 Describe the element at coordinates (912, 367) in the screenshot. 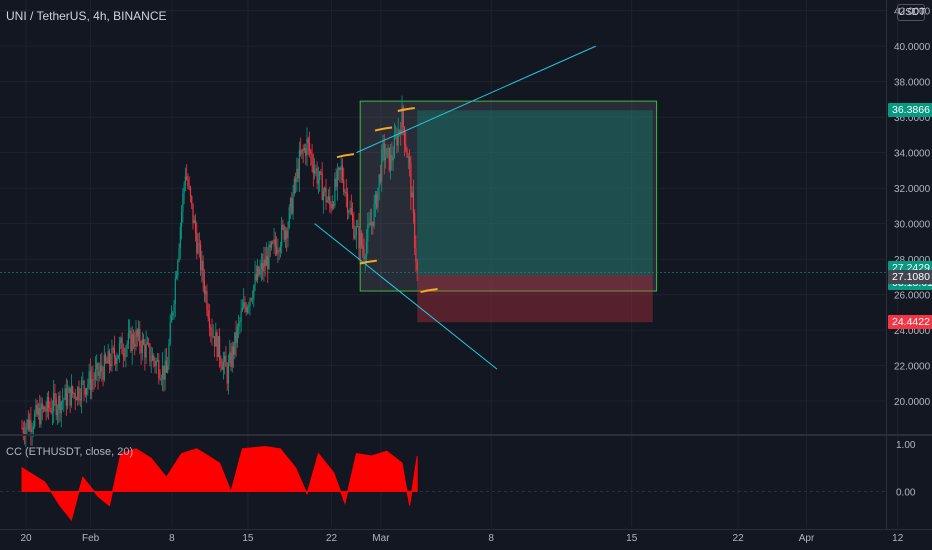

I see `y-tick-label: 22.0000` at that location.